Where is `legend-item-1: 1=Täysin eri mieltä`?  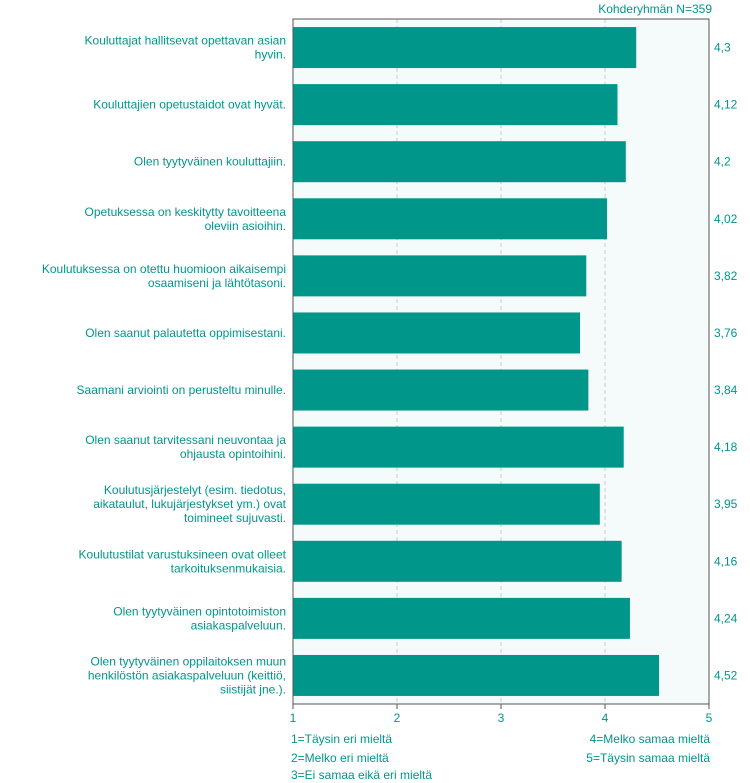
legend-item-1: 1=Täysin eri mieltä is located at coordinates (342, 739).